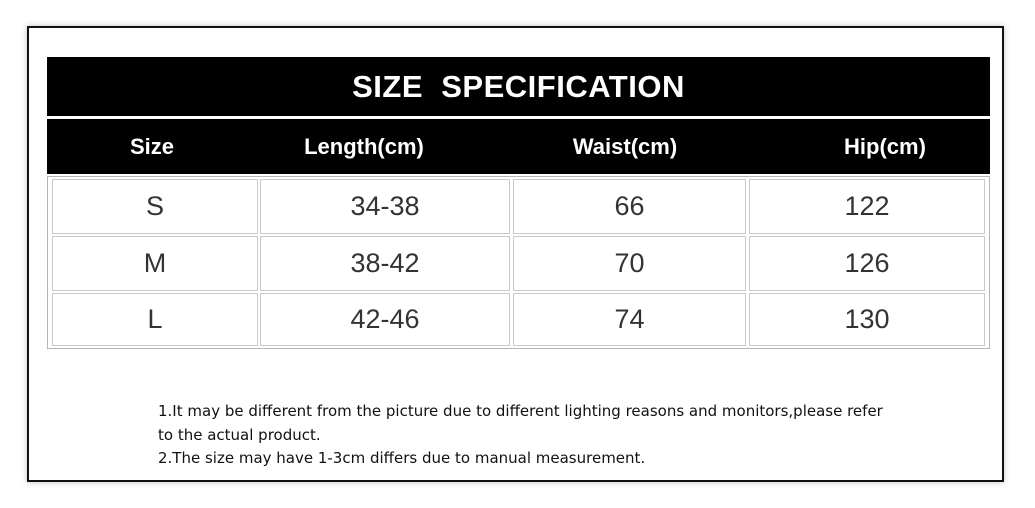 The image size is (1035, 508). I want to click on header-size: Size, so click(152, 146).